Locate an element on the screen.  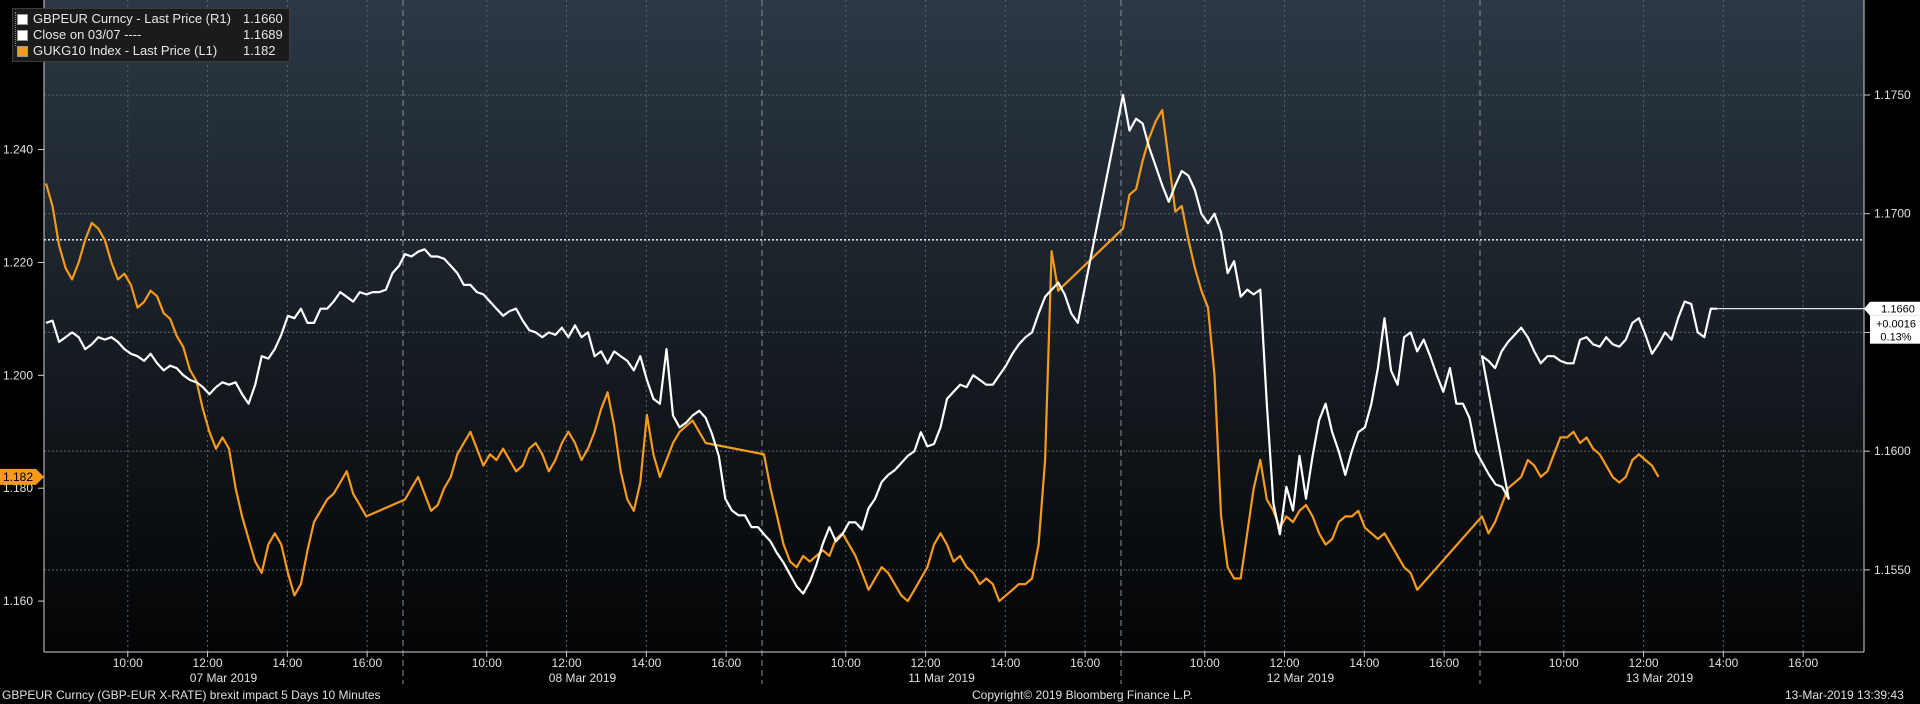
legend-entry-close: Close on 03/07 ---- 1.1689 is located at coordinates (150, 35).